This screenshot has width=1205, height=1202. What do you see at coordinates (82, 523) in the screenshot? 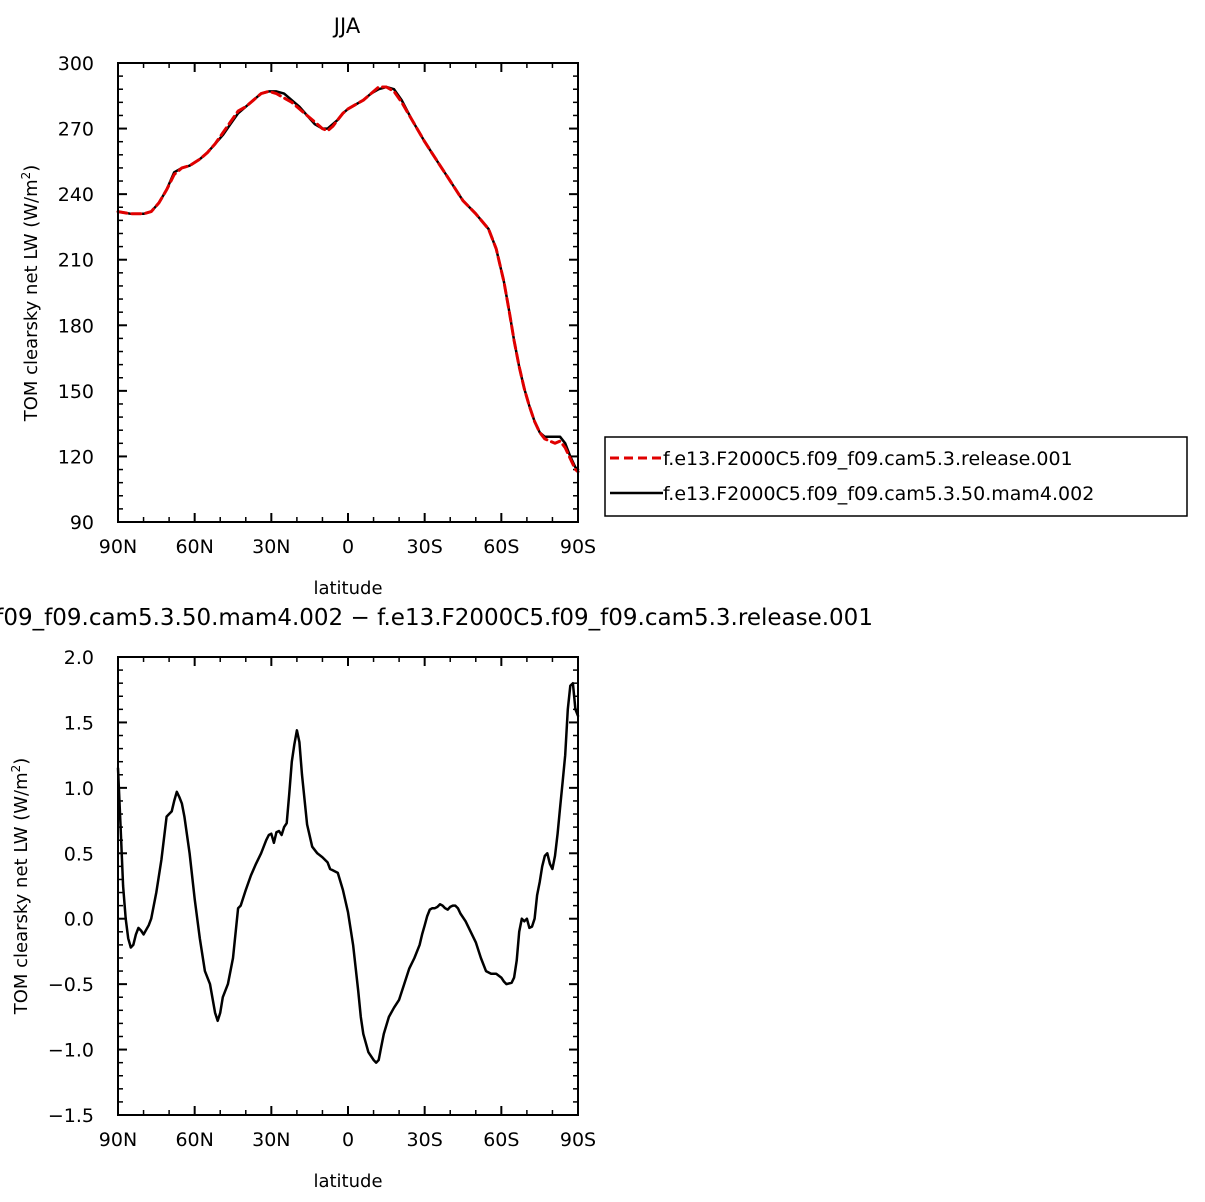
I see `top-y-tick-label: 90` at bounding box center [82, 523].